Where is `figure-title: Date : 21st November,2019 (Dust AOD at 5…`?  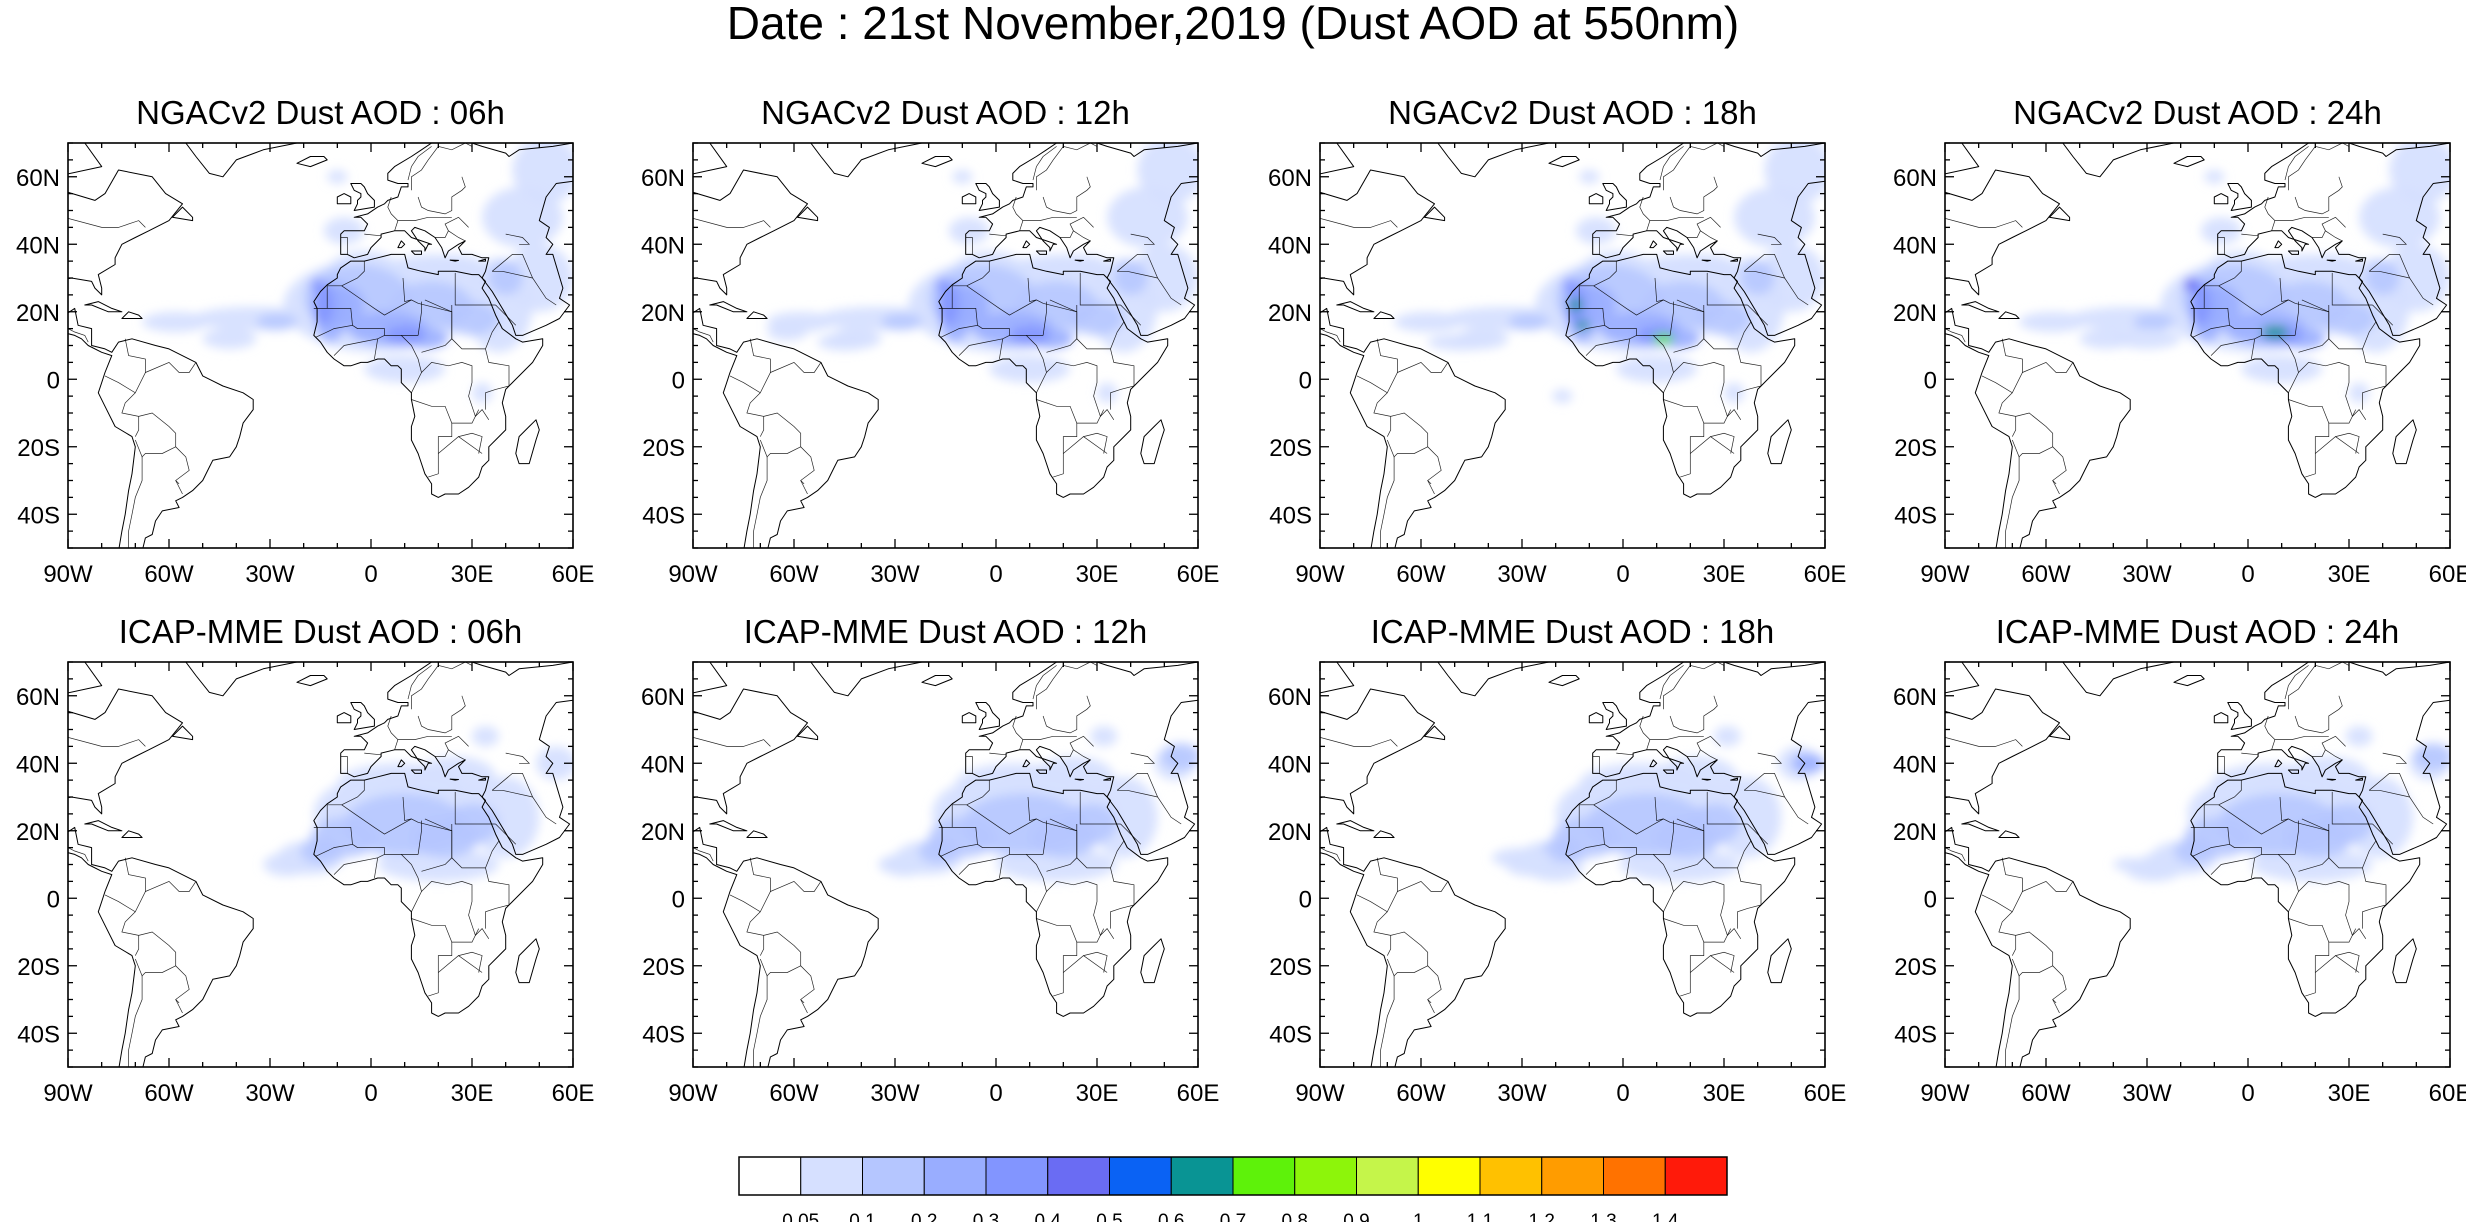
figure-title: Date : 21st November,2019 (Dust AOD at 5… is located at coordinates (1233, 24).